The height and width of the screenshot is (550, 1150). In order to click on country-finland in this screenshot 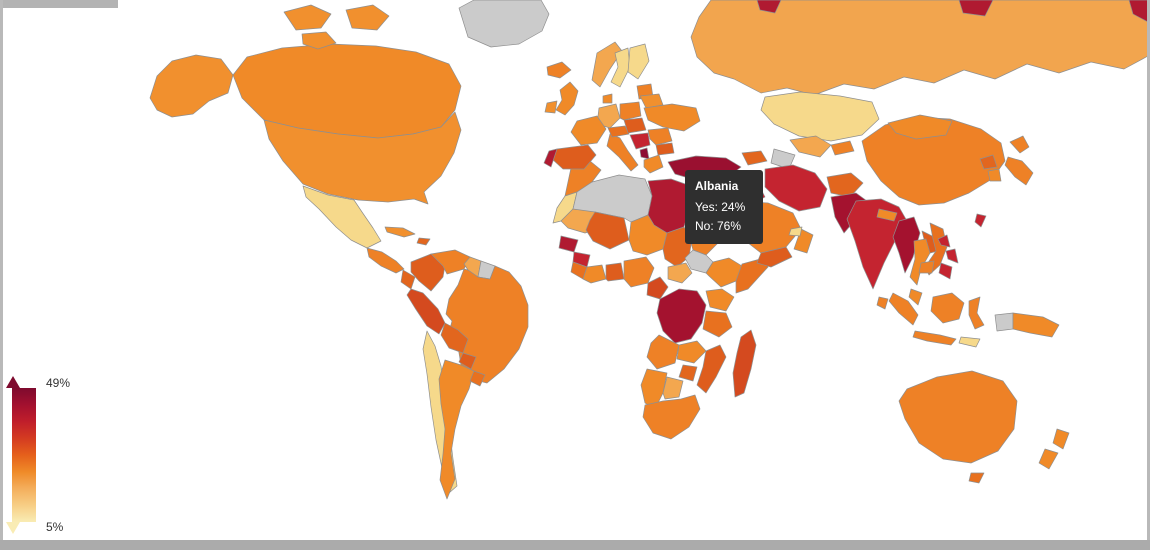, I will do `click(638, 61)`.